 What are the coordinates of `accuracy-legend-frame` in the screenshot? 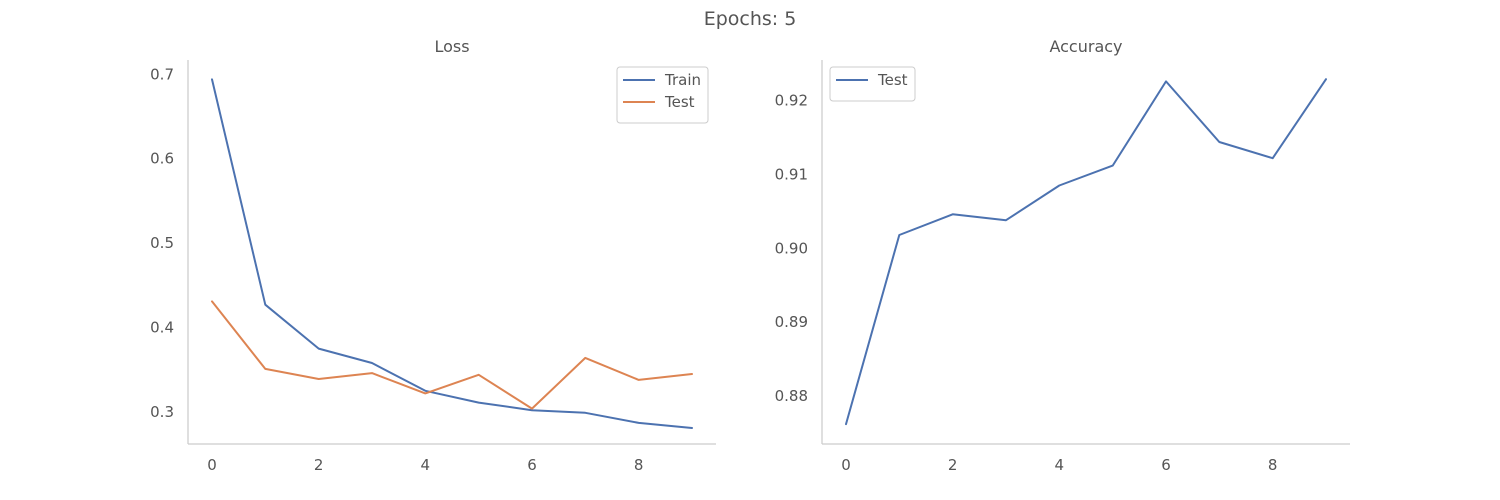 It's located at (872, 84).